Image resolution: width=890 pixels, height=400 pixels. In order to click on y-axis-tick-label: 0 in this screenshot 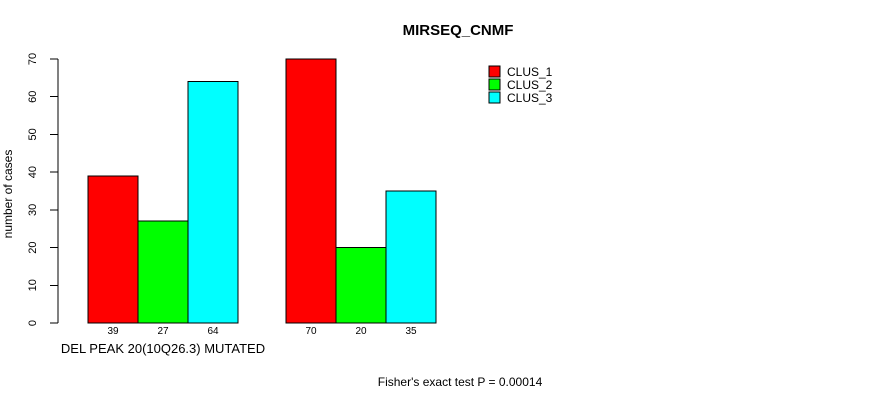, I will do `click(33, 323)`.